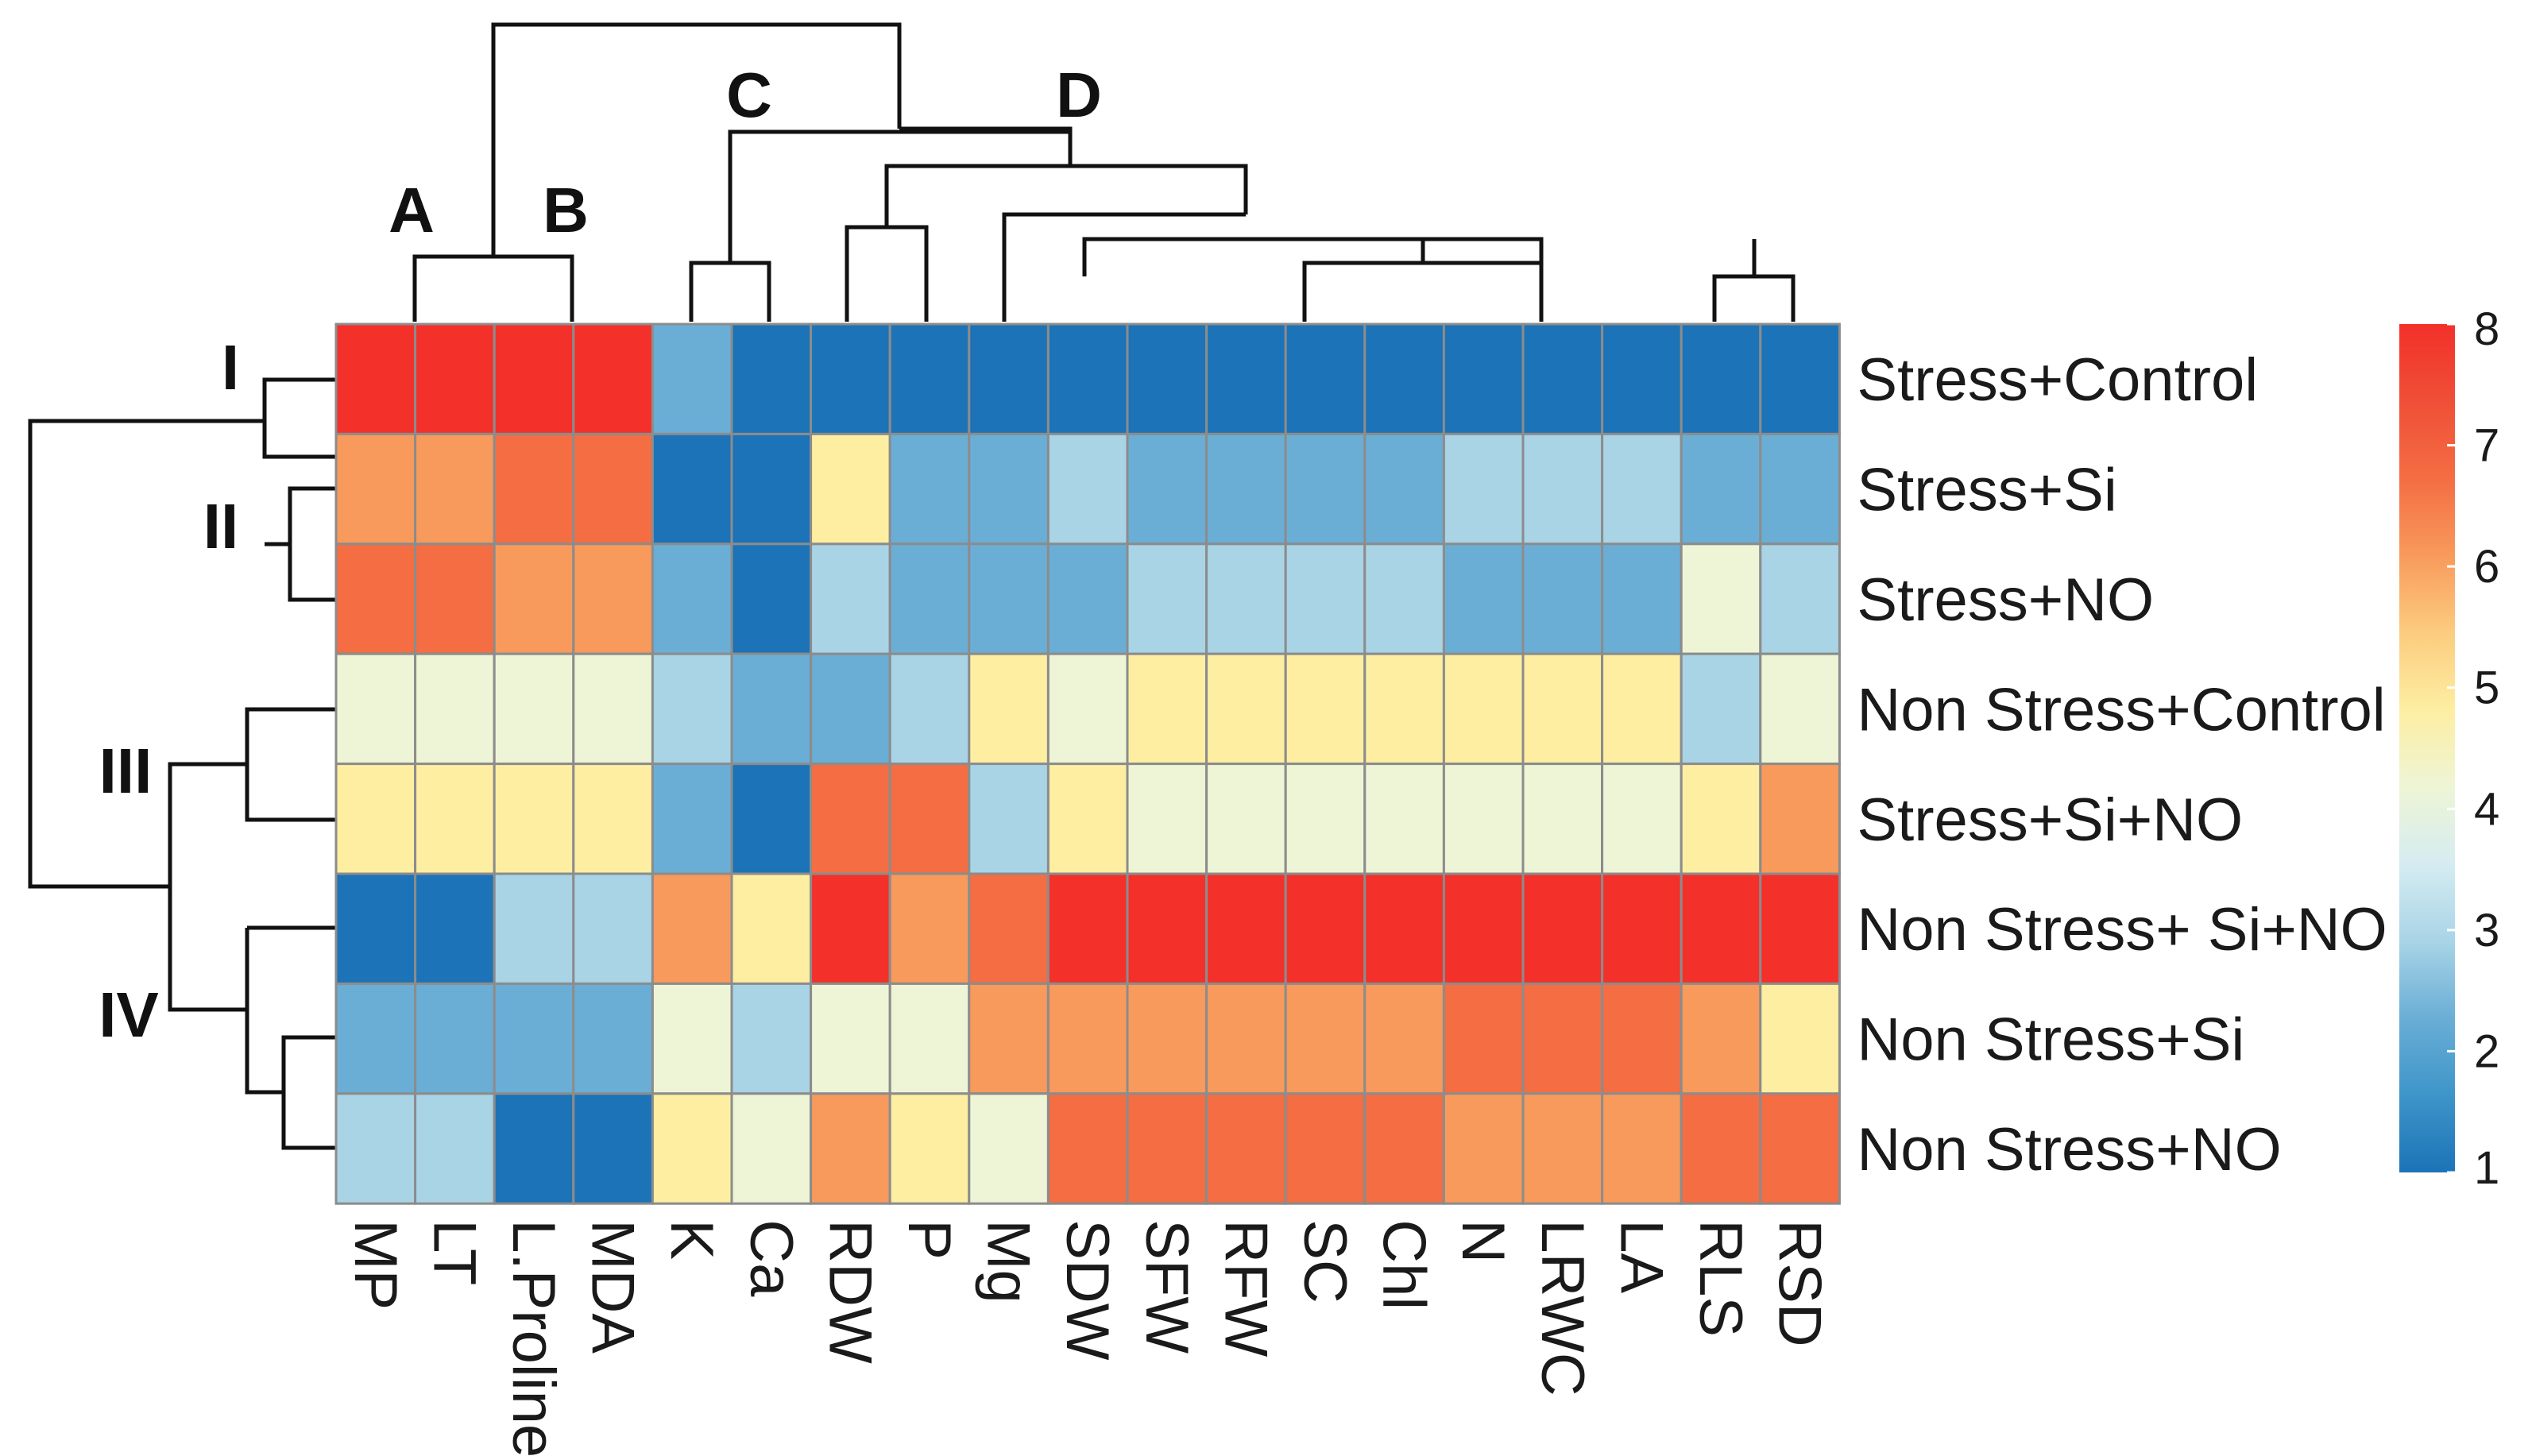  I want to click on row-label-stress-no: Stress+NO, so click(2005, 600).